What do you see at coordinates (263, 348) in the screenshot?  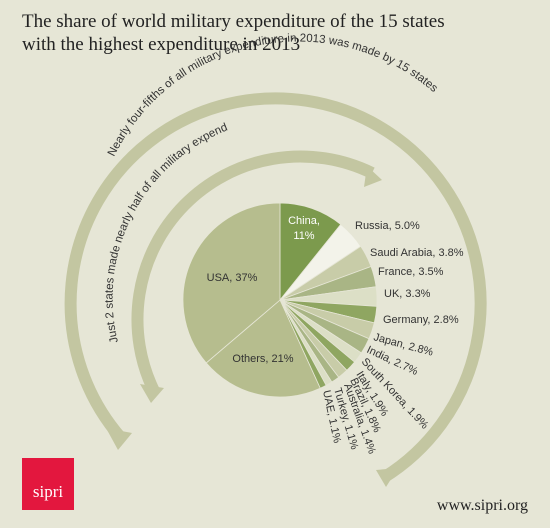 I see `pie-slice-others` at bounding box center [263, 348].